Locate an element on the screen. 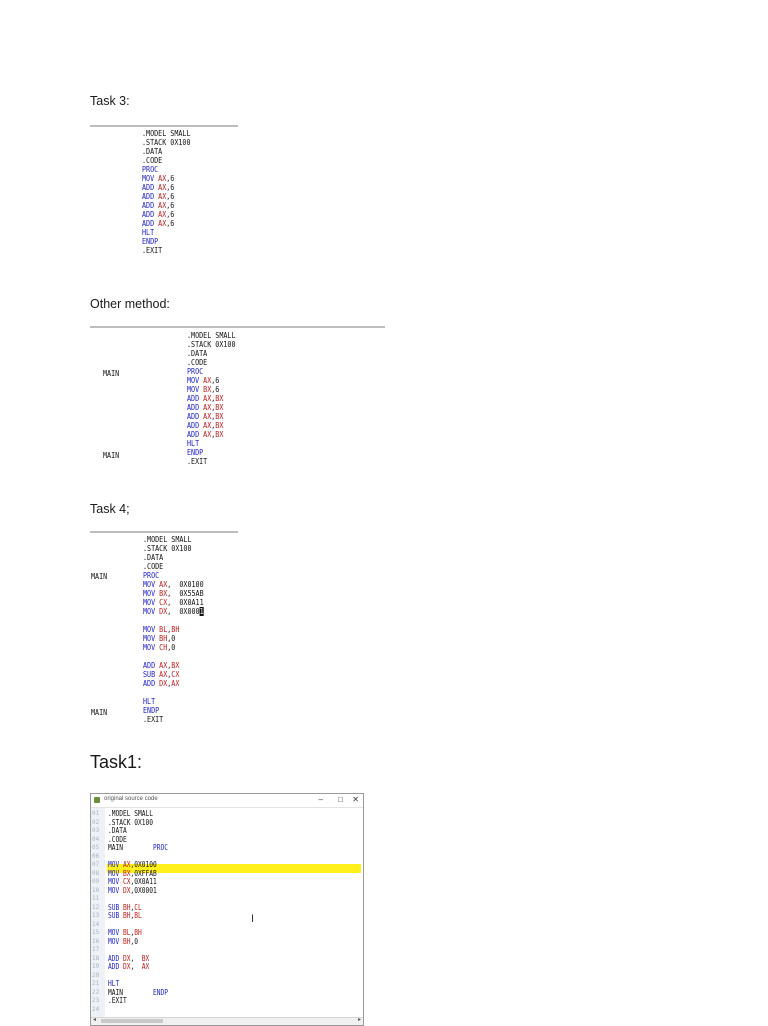  code-line: MOV BL,BH is located at coordinates (138, 933).